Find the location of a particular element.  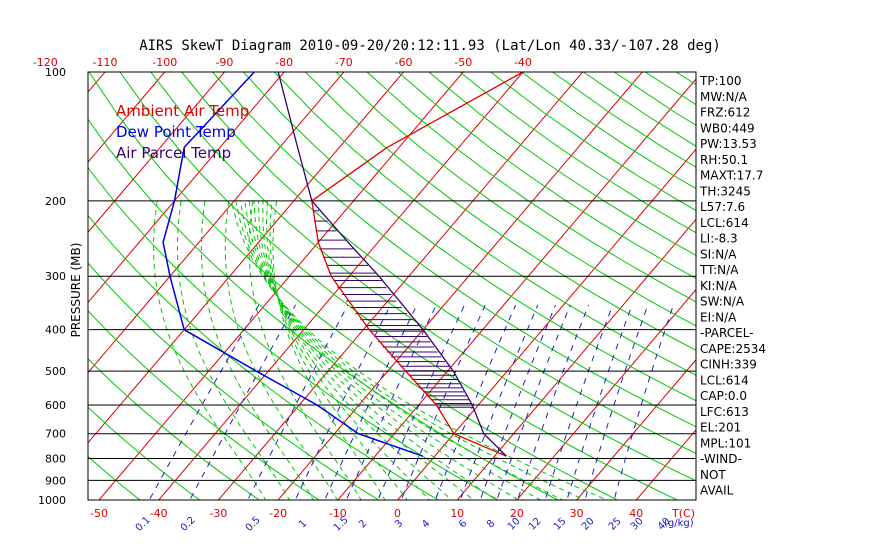

pressure-tick-label: 300 is located at coordinates (55, 276).